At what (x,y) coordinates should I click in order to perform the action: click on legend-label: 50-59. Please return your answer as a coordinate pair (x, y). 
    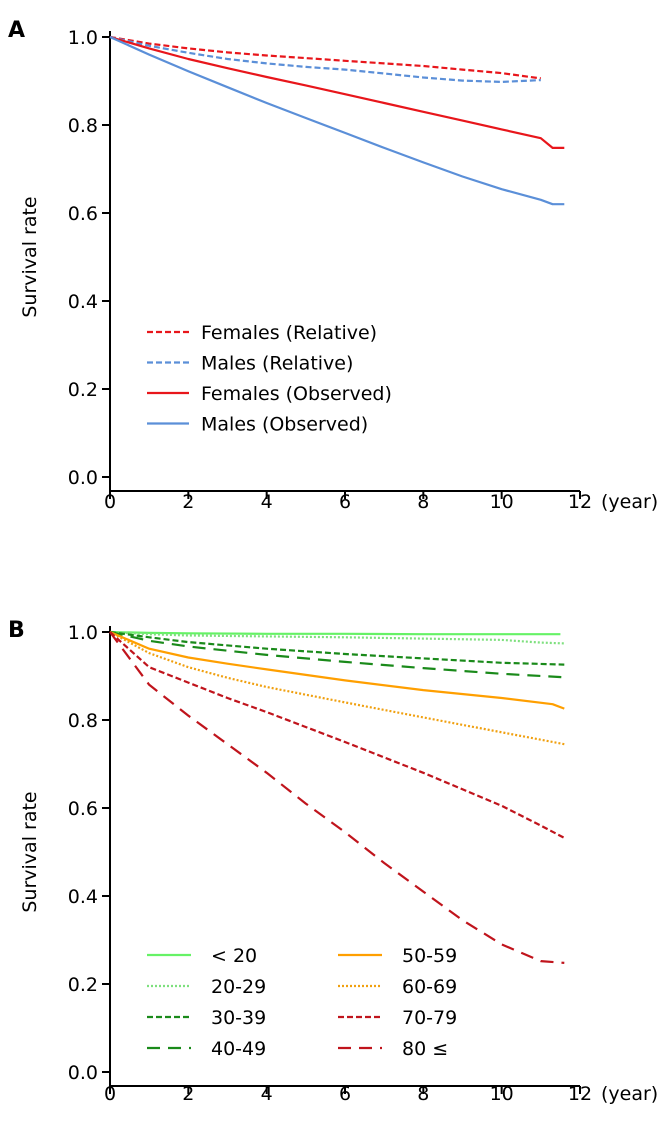
    Looking at the image, I should click on (429, 956).